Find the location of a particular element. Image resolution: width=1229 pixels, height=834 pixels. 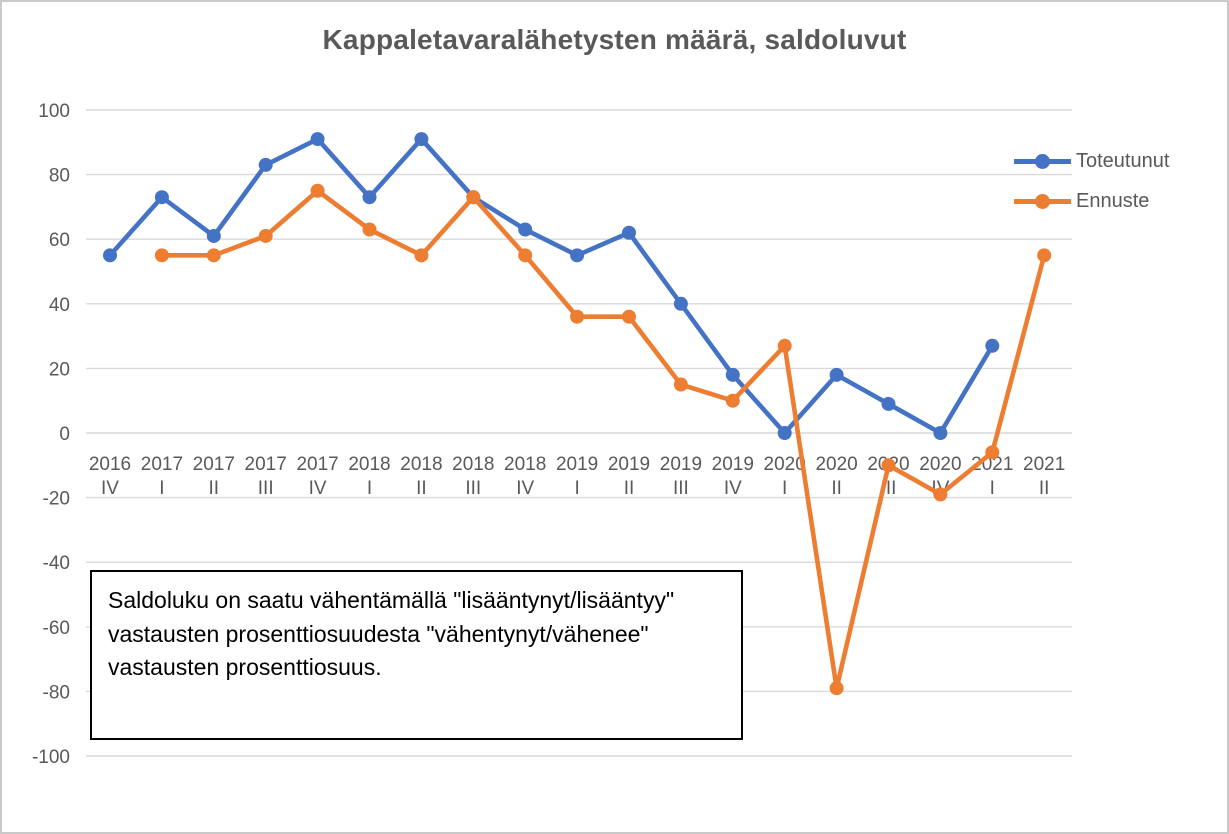

y-tick-label: 0 is located at coordinates (64, 434).